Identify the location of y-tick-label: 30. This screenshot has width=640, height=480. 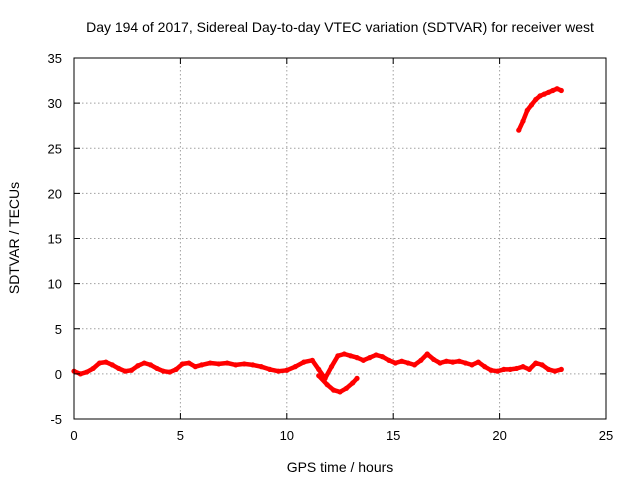
(55, 103).